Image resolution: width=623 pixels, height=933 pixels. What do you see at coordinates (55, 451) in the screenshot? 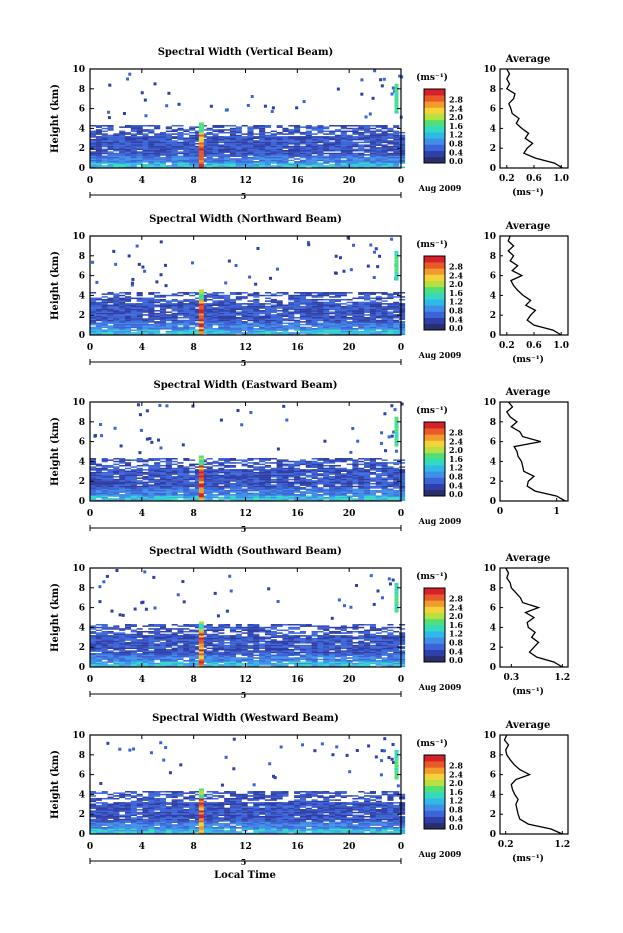
I see `y-axis-label: Height (km)` at bounding box center [55, 451].